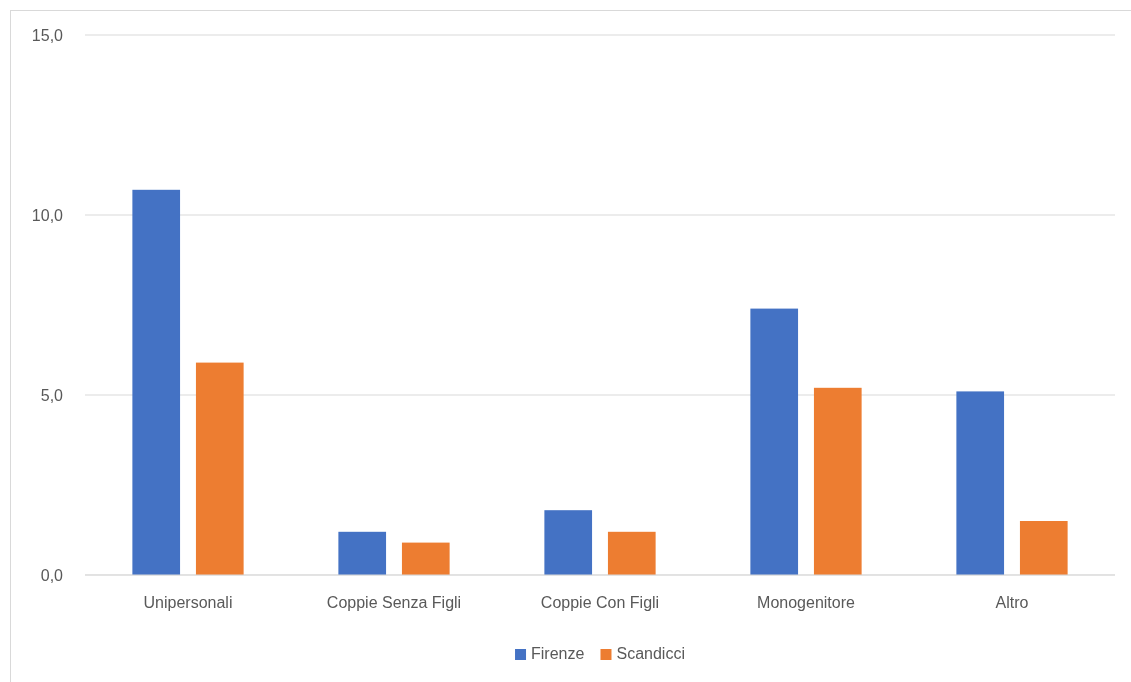  Describe the element at coordinates (394, 603) in the screenshot. I see `x-tick-label: Coppie Senza Figli` at that location.